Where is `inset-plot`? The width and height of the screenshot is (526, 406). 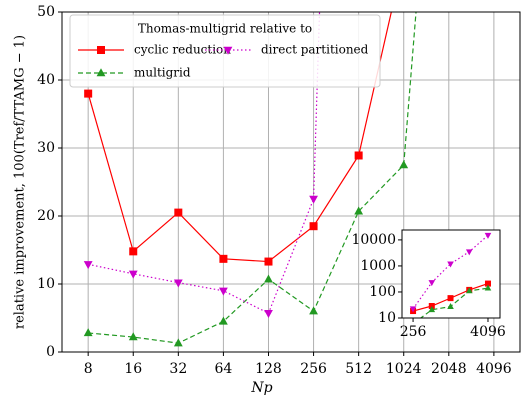 inset-plot is located at coordinates (450, 275).